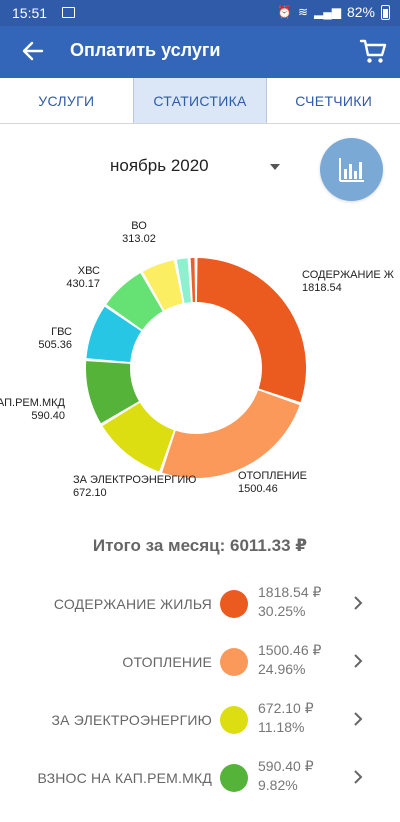  I want to click on slice-value-label: 590.40, so click(48, 416).